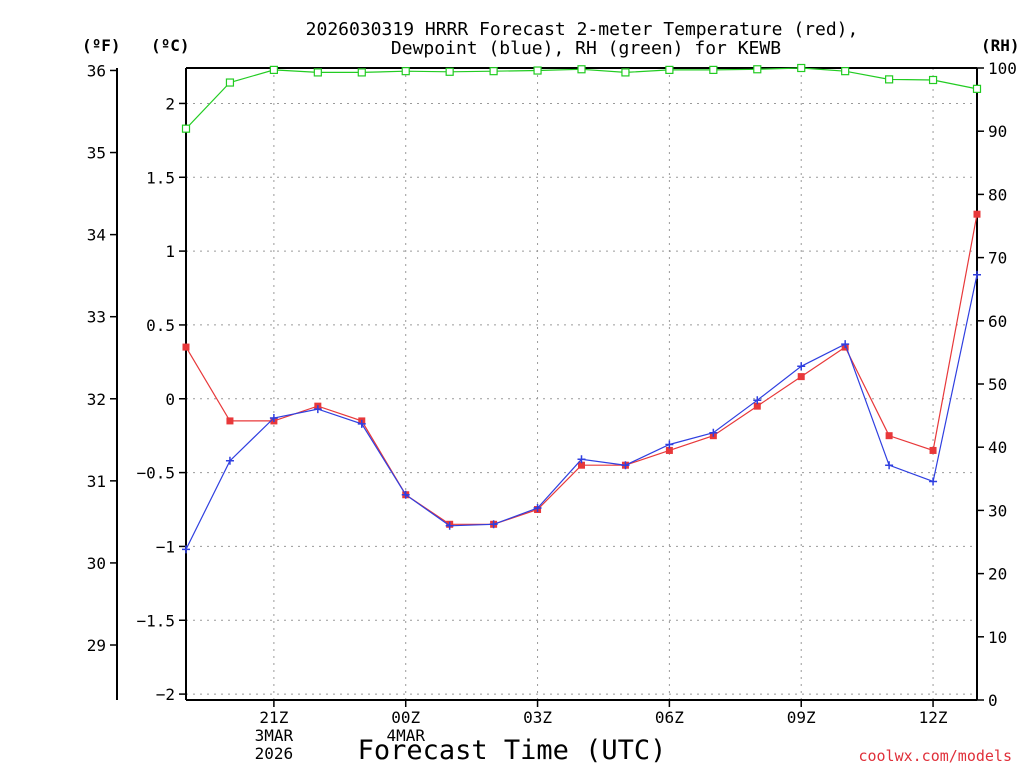 The width and height of the screenshot is (1024, 768). I want to click on rh-tick-label: 80, so click(997, 194).